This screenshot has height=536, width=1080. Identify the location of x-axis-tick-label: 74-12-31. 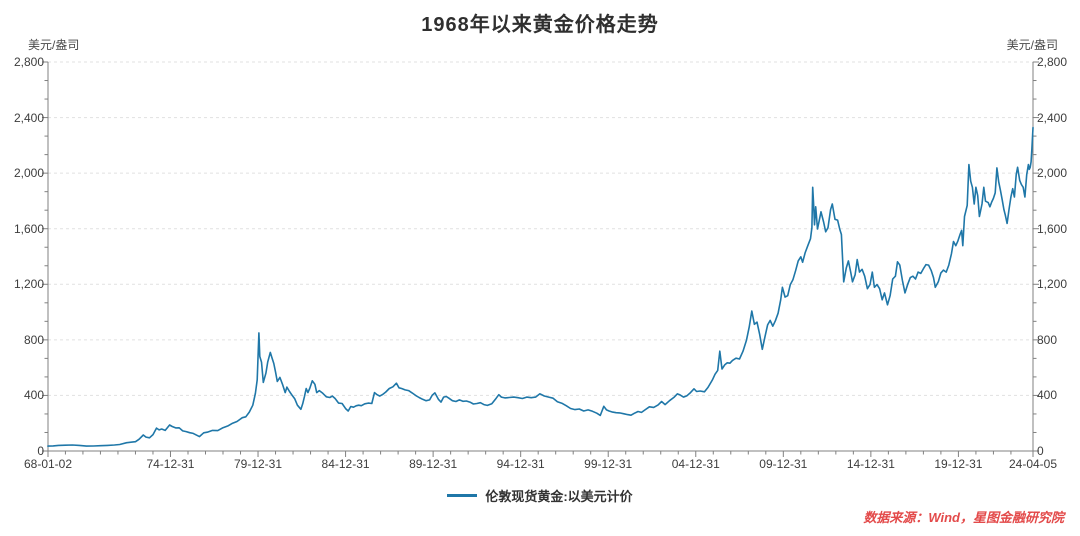
(170, 464).